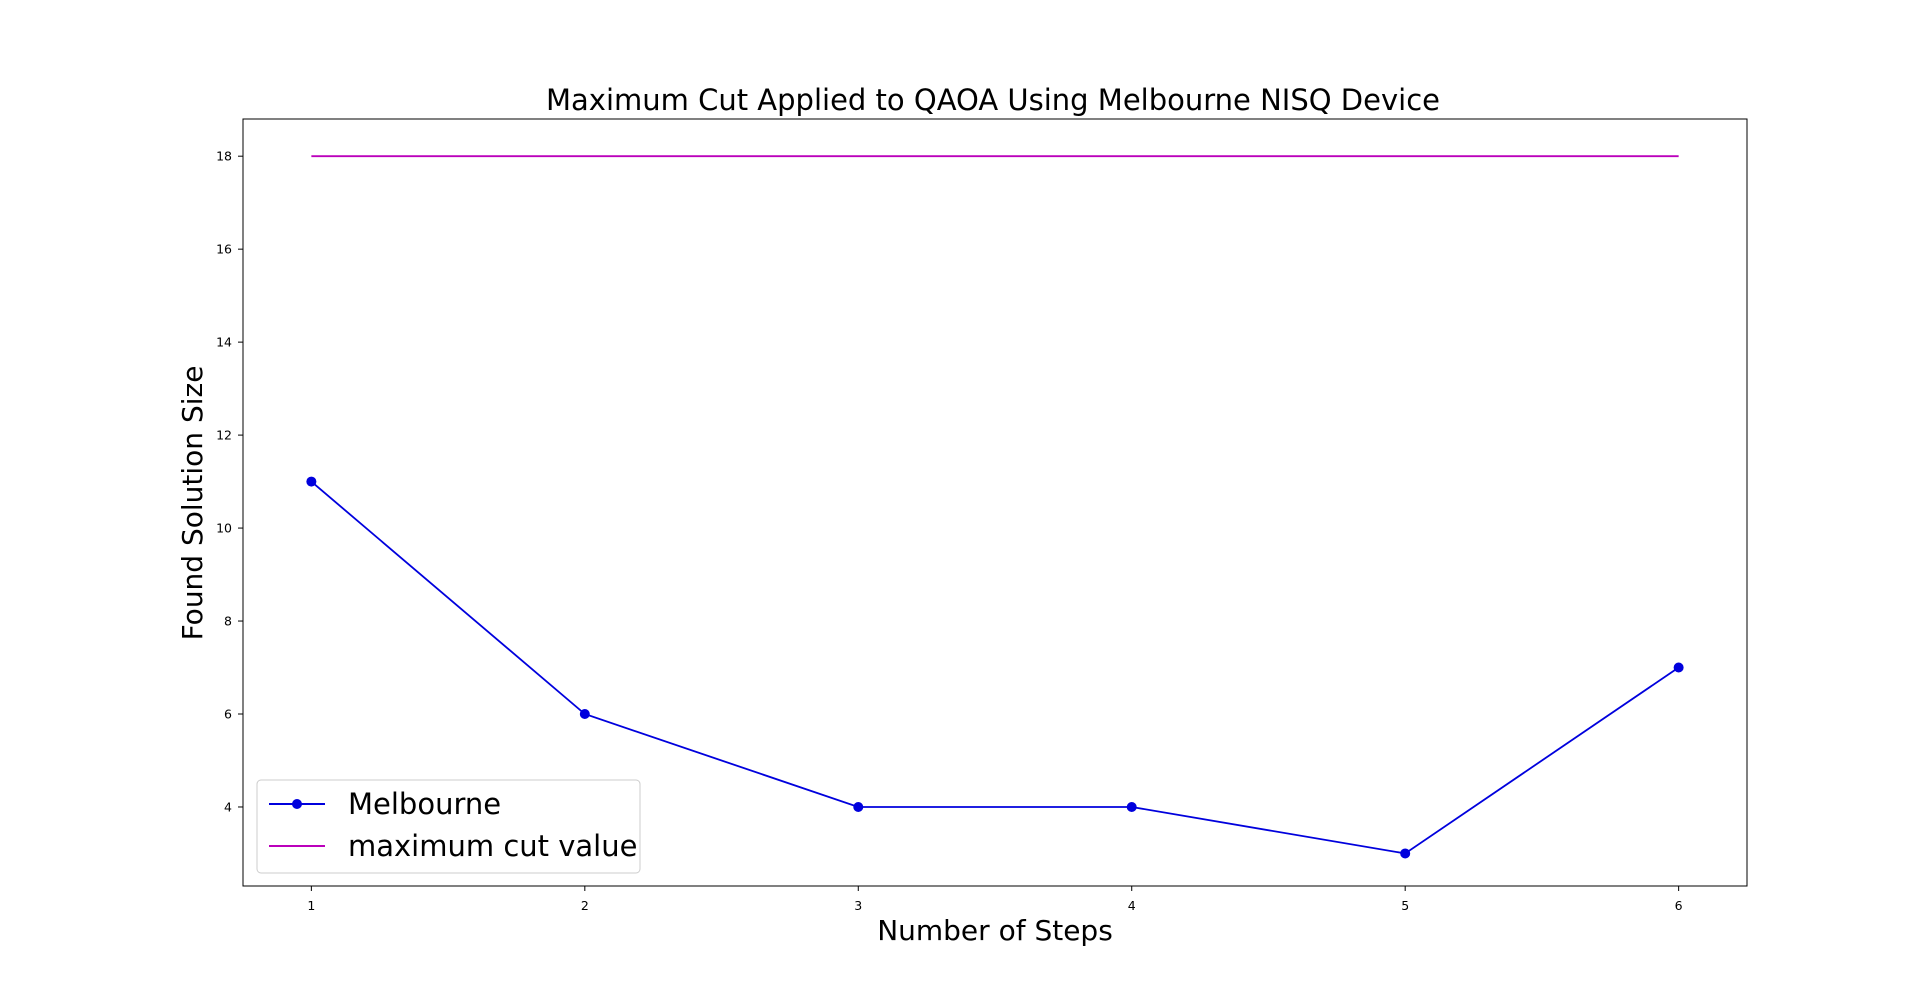  Describe the element at coordinates (1679, 905) in the screenshot. I see `x-tick-label: 6` at that location.